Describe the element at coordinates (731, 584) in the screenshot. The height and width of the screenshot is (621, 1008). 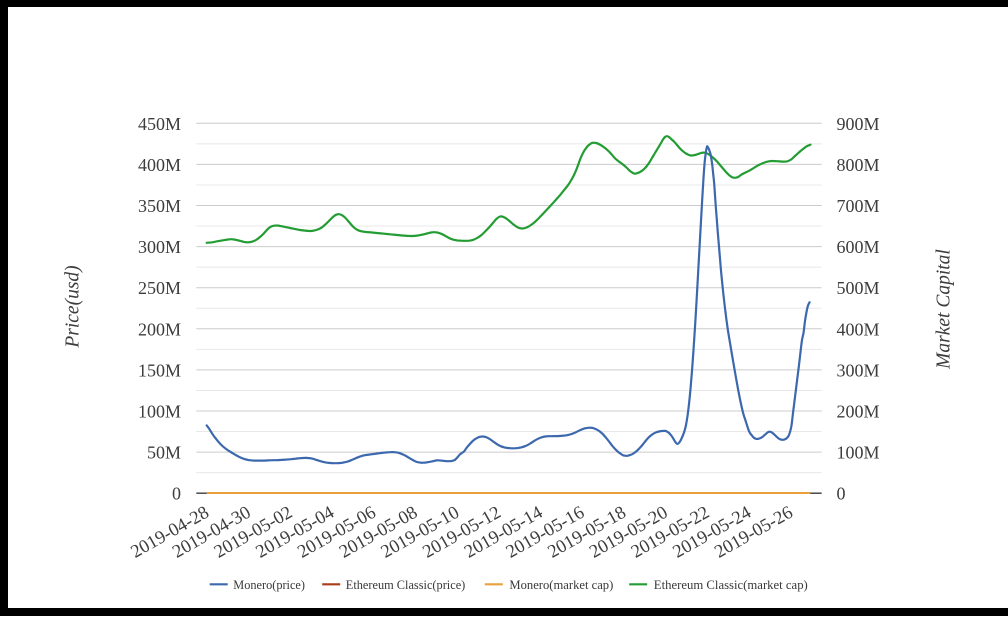
I see `svg-text: Ethereum Classic(market cap)` at that location.